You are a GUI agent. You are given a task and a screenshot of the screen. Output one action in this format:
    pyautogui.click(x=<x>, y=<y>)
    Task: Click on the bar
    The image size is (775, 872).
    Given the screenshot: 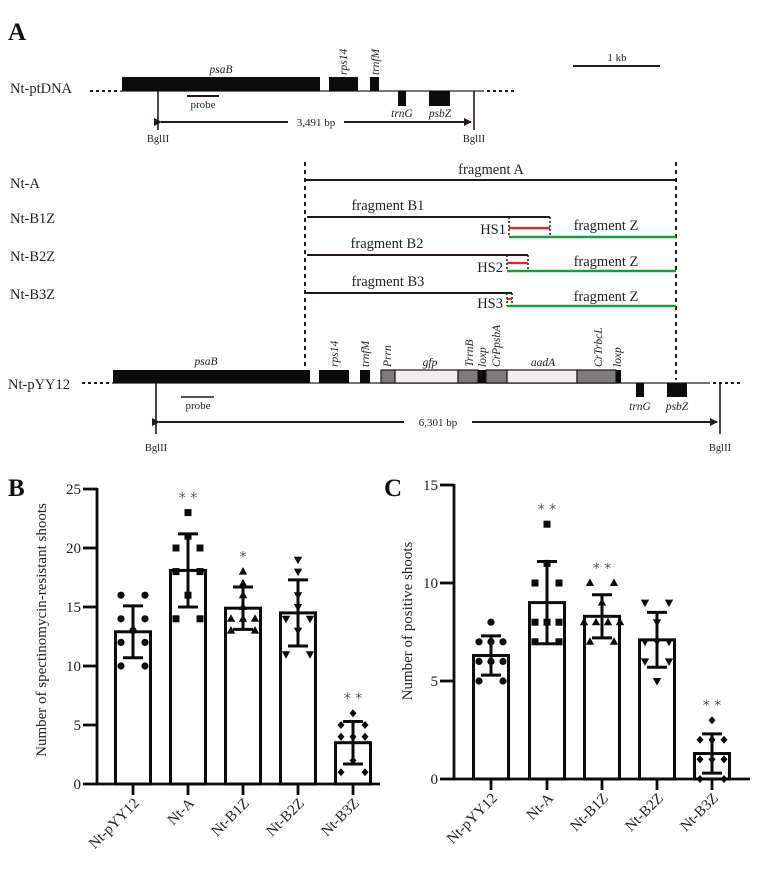 What is the action you would take?
    pyautogui.click(x=491, y=717)
    